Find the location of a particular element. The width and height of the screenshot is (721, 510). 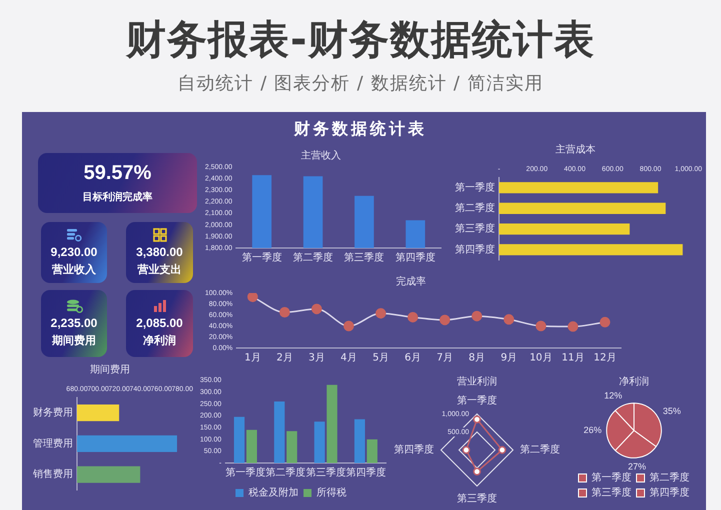

text: 目标利润完成率 is located at coordinates (117, 198).